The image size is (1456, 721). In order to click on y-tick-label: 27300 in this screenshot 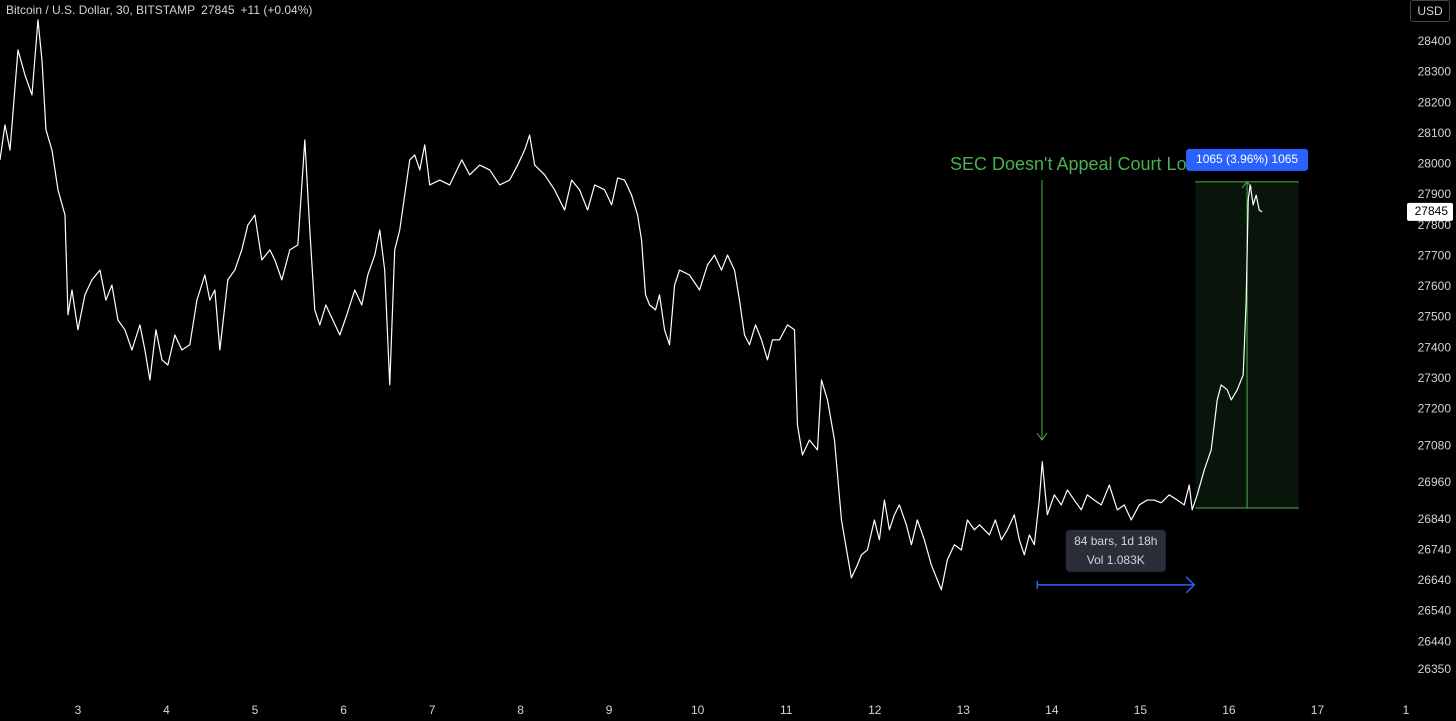, I will do `click(1435, 378)`.